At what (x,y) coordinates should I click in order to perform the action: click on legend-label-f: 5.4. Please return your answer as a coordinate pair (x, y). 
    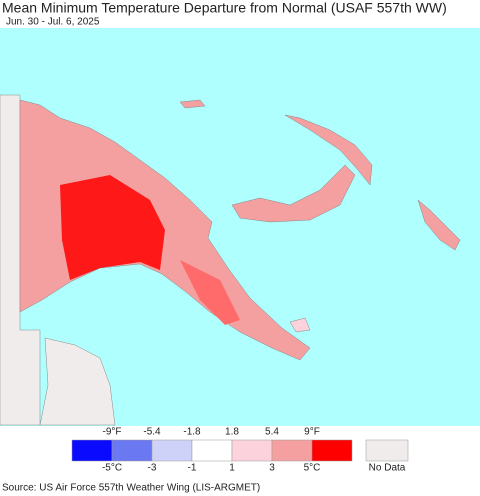
    Looking at the image, I should click on (272, 432).